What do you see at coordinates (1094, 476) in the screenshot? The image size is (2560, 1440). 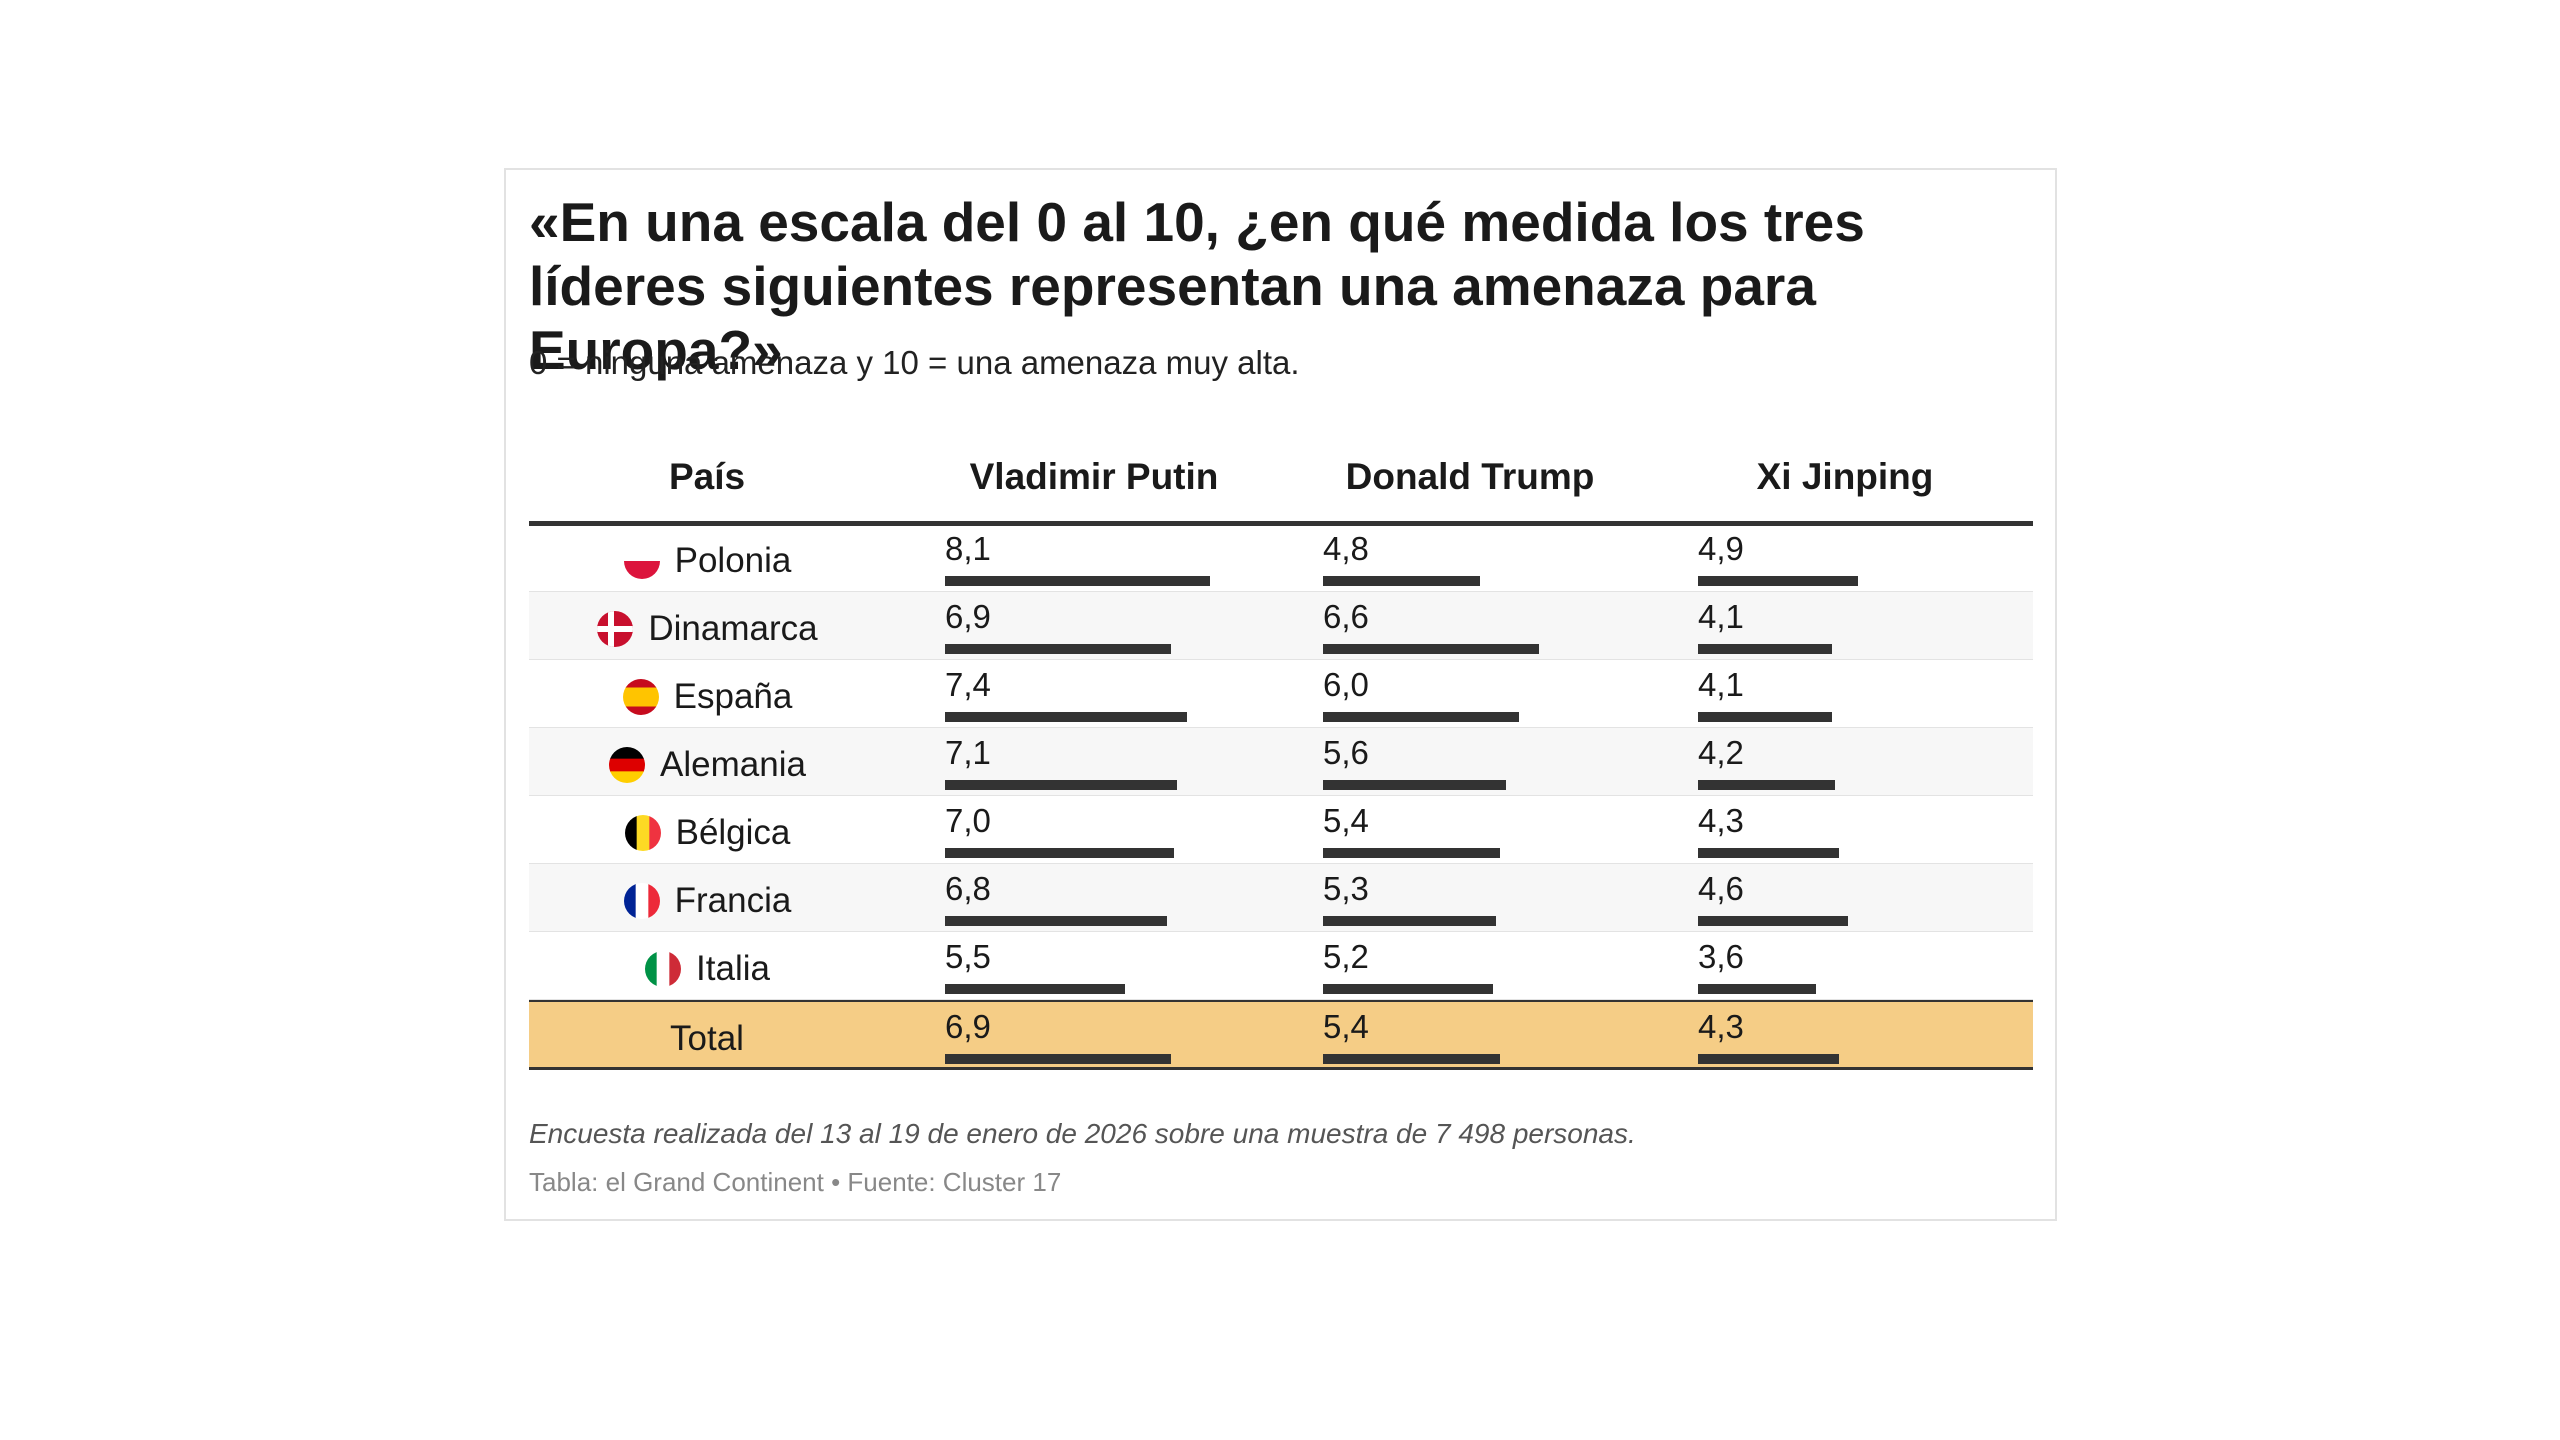 I see `column-header: Vladimir Putin` at bounding box center [1094, 476].